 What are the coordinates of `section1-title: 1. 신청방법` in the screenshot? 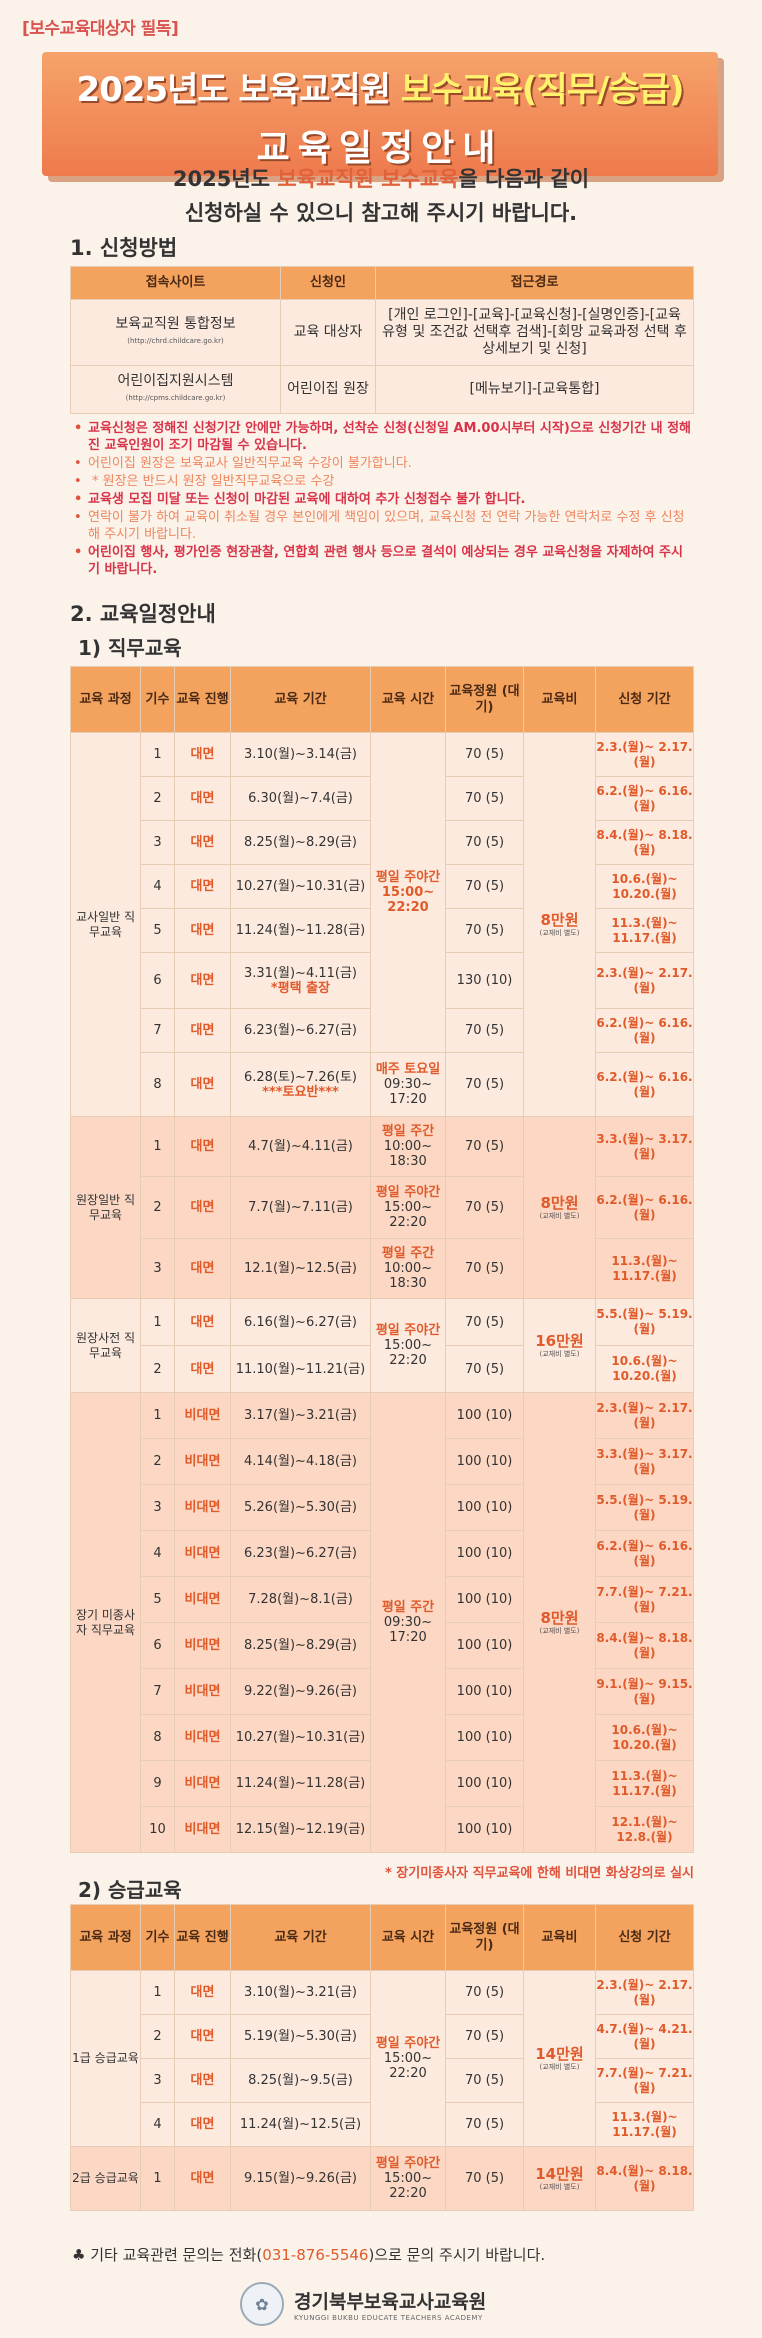 It's located at (124, 248).